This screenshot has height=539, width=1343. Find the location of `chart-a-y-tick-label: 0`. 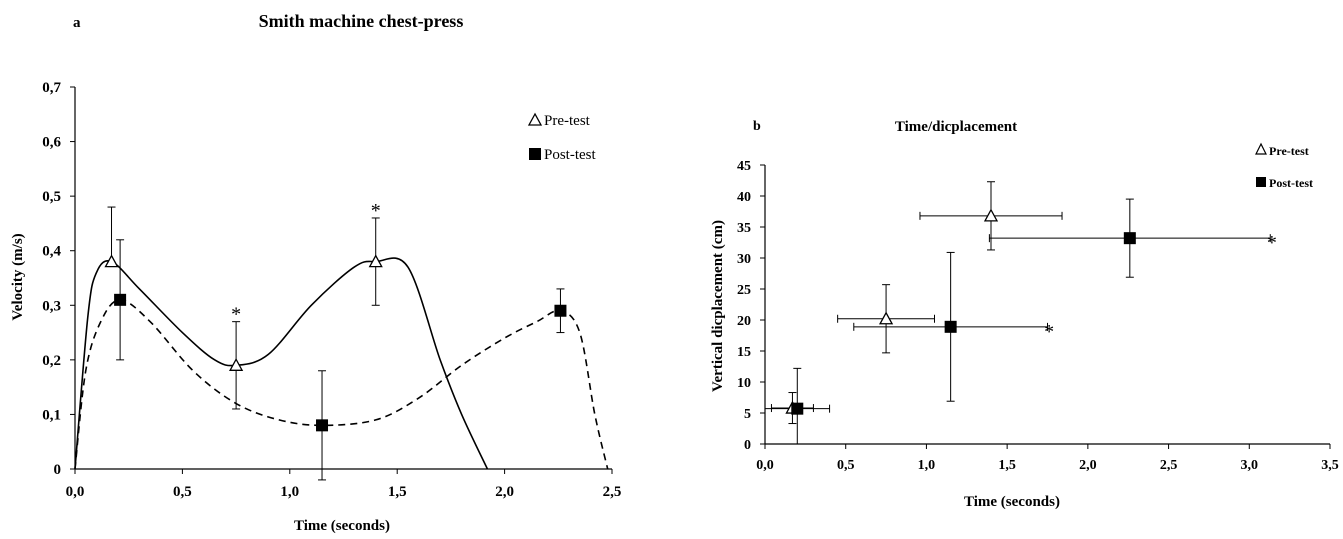

chart-a-y-tick-label: 0 is located at coordinates (58, 470).